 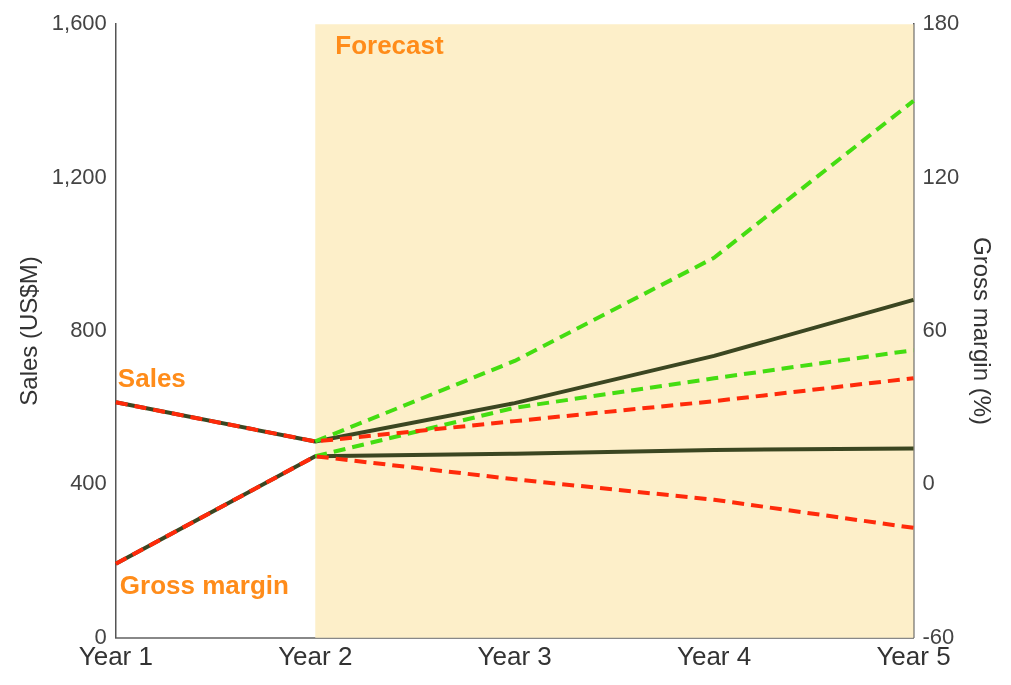 What do you see at coordinates (79, 23) in the screenshot?
I see `y-tick-label: 1,600` at bounding box center [79, 23].